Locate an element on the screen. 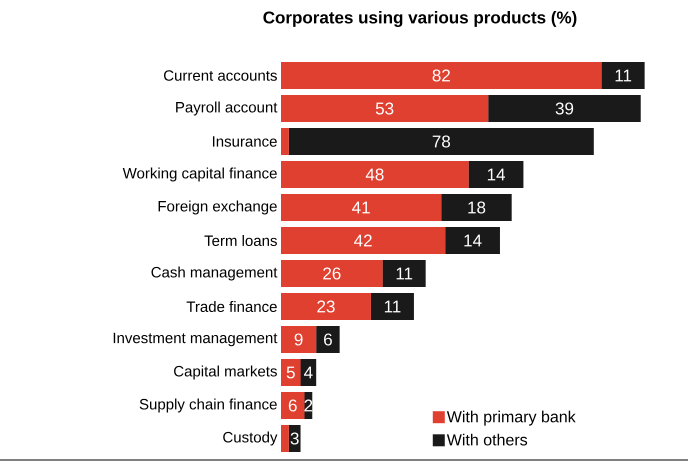 The height and width of the screenshot is (466, 688). y-tick-label: Payroll account is located at coordinates (227, 109).